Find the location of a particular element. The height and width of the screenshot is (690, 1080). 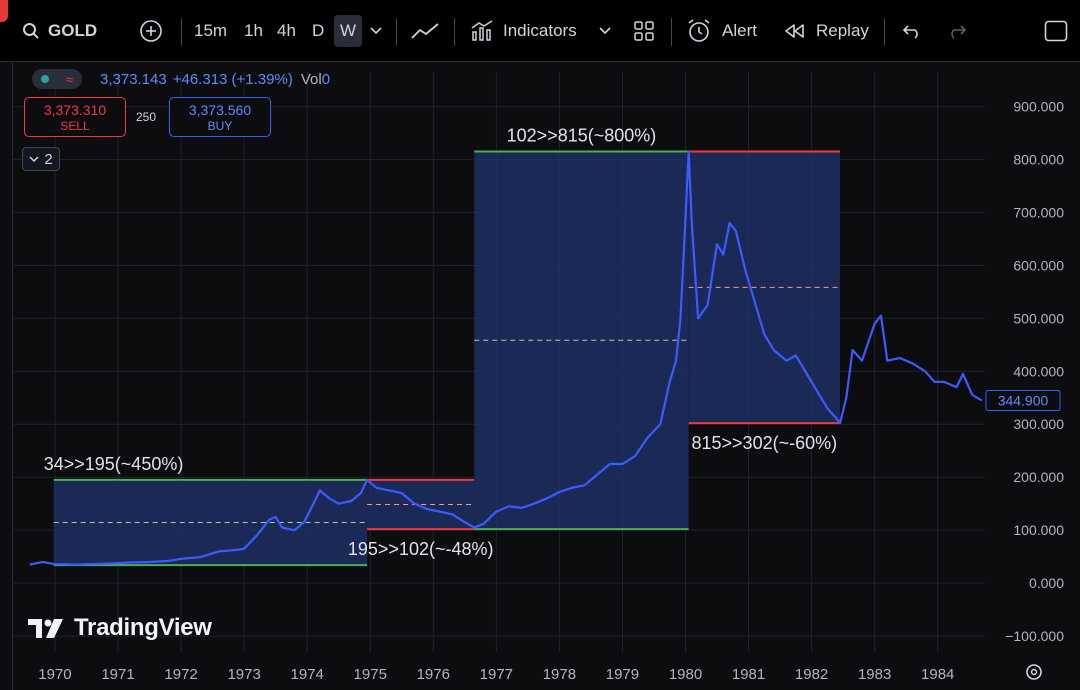

x-tick-label: 1972 is located at coordinates (180, 674).